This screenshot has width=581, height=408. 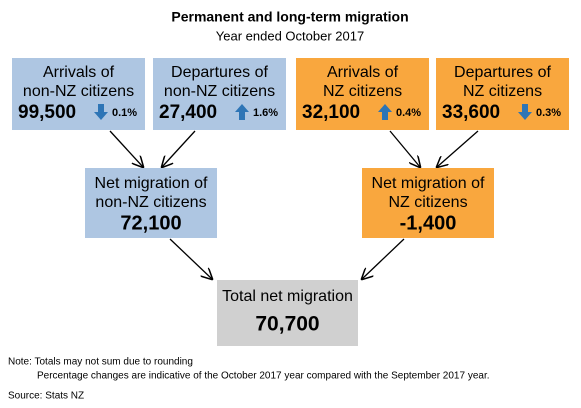 I want to click on box-value: 27,400, so click(x=188, y=112).